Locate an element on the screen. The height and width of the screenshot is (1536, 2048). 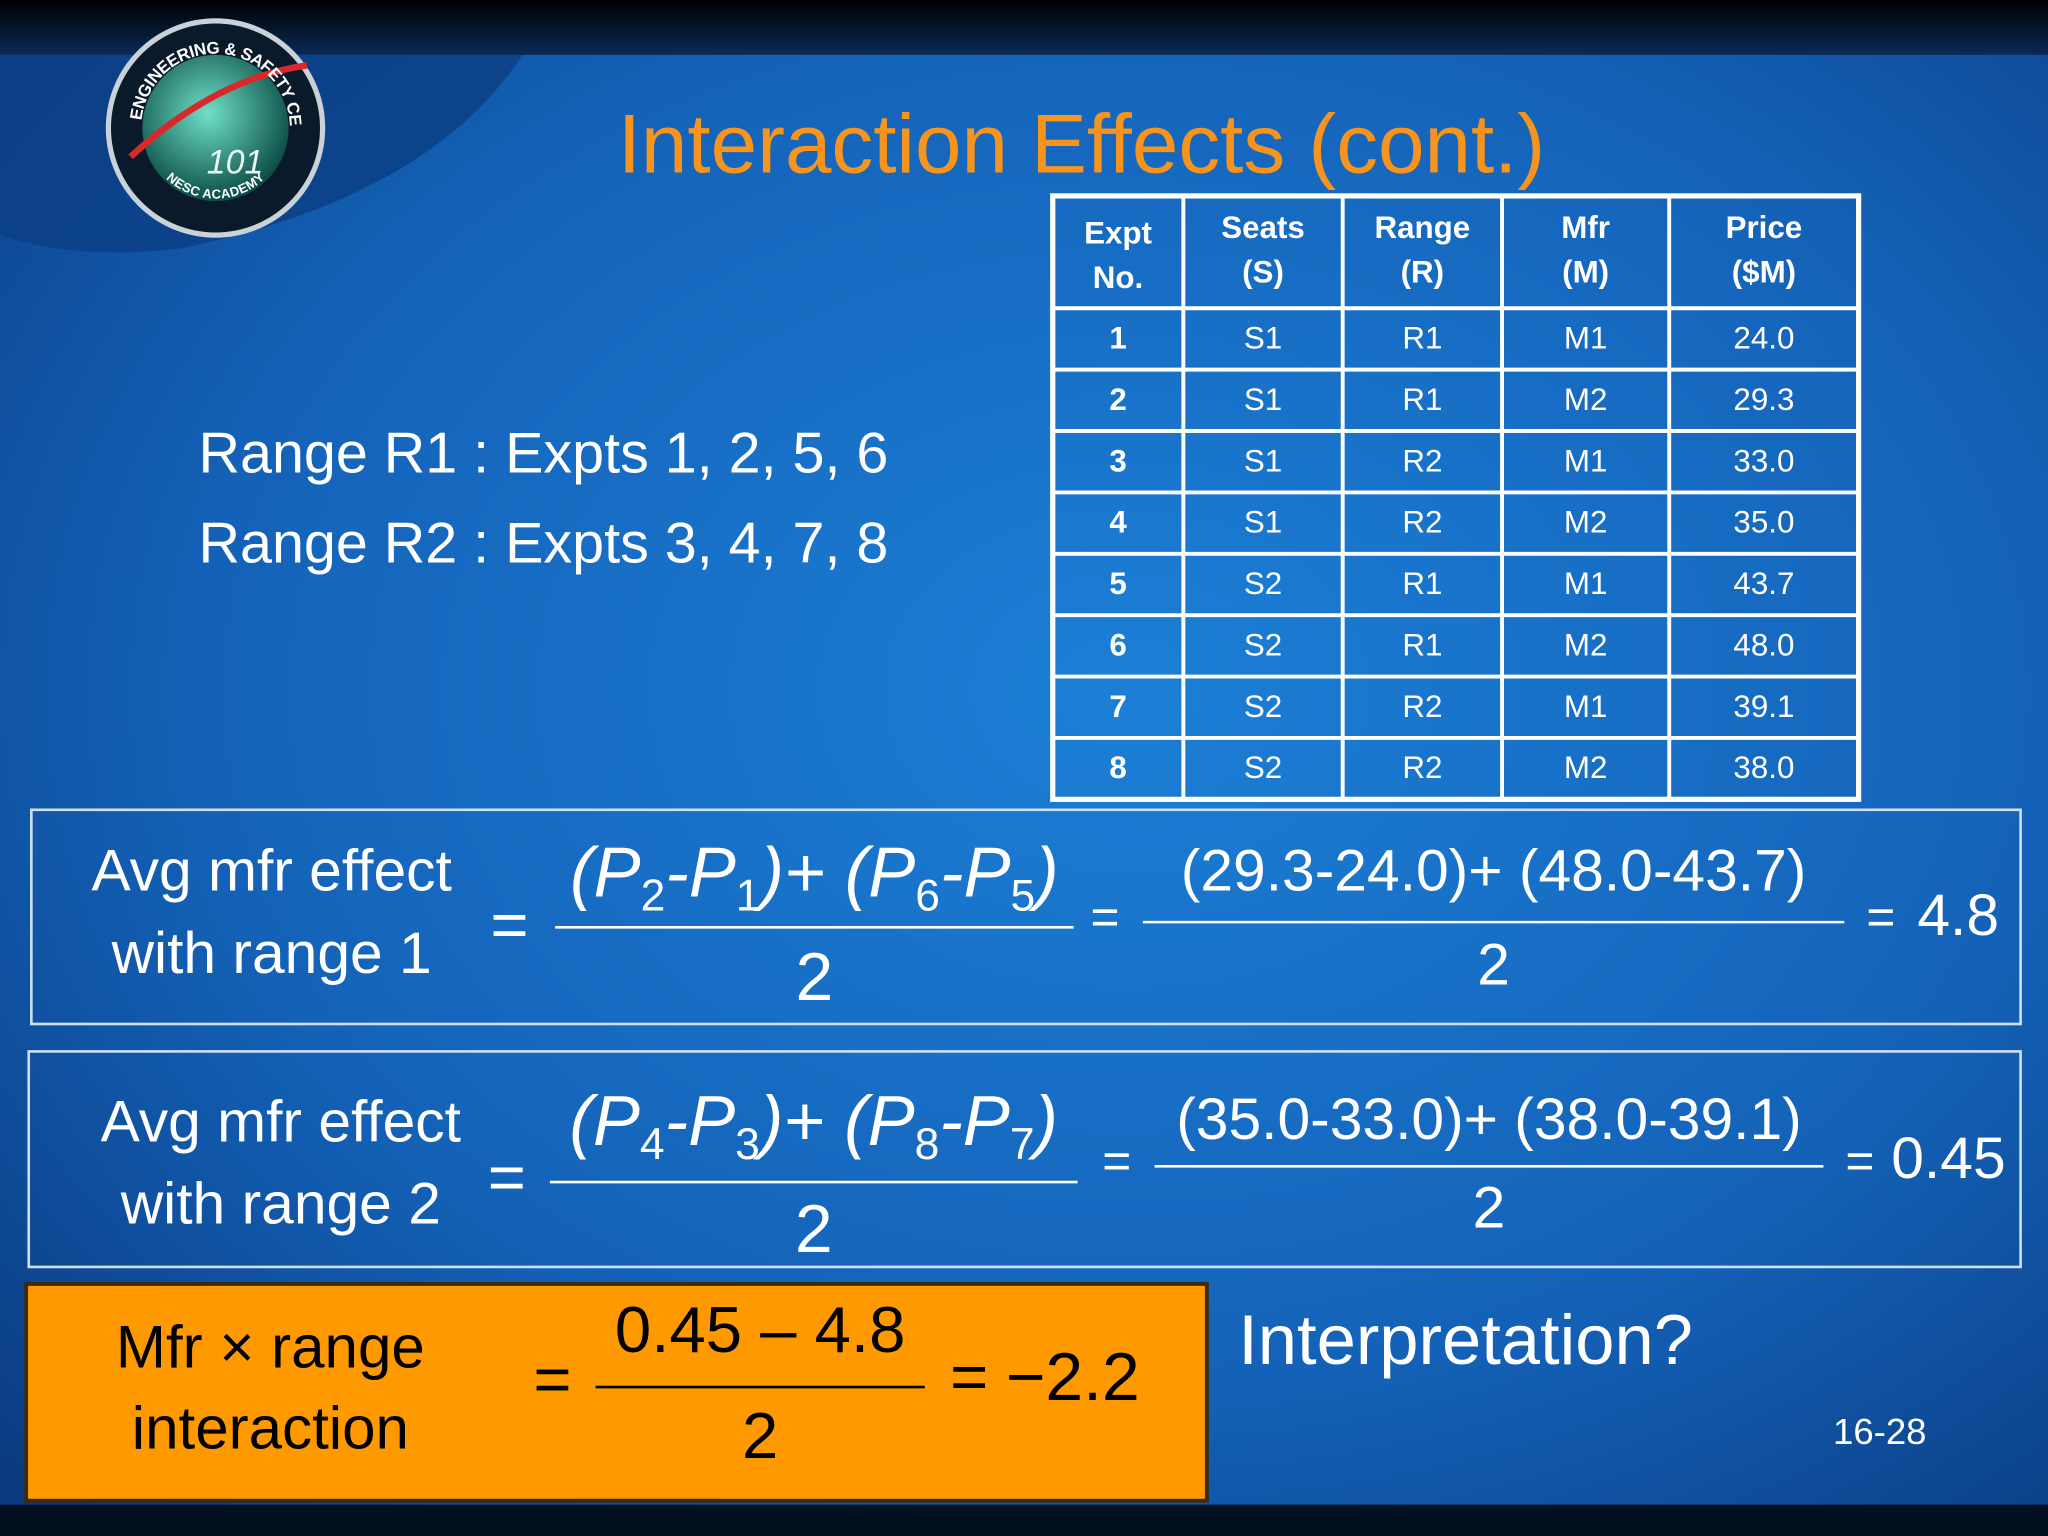
range-note: Range R2 : Expts 3, 4, 7, 8 is located at coordinates (544, 543).